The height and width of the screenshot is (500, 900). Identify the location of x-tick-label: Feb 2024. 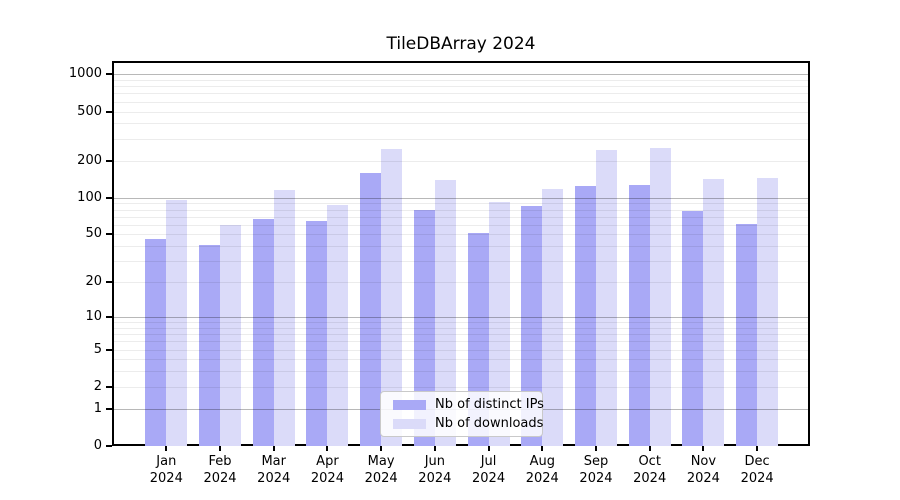
(220, 470).